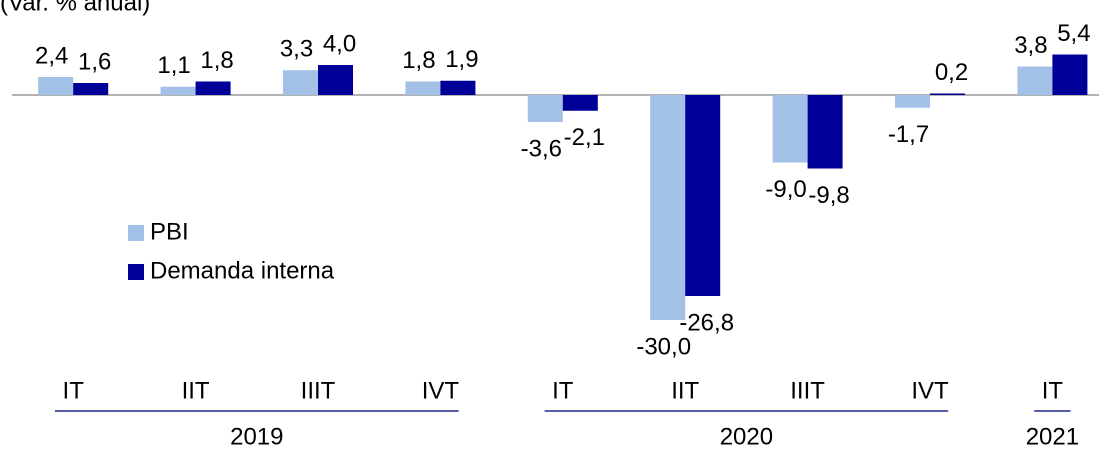 Image resolution: width=1099 pixels, height=450 pixels. Describe the element at coordinates (908, 134) in the screenshot. I see `value-label: -1,7` at that location.